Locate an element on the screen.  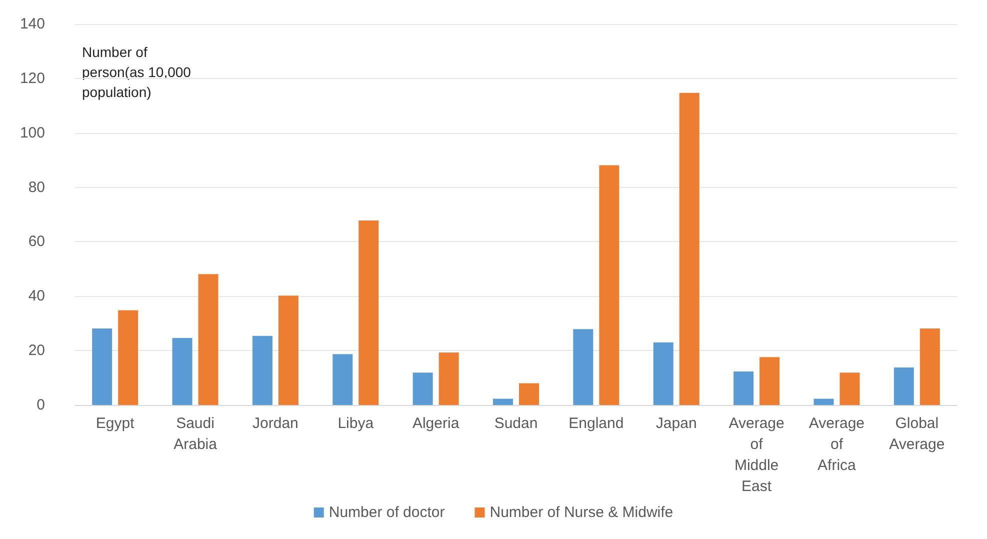
x-tick-label: Libya is located at coordinates (356, 423).